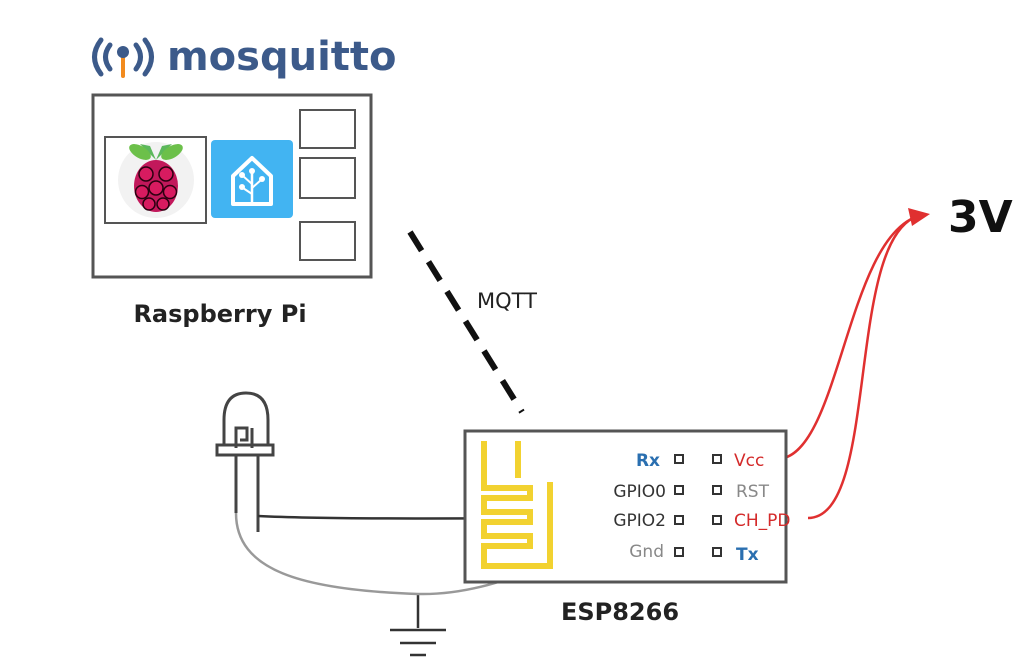  Describe the element at coordinates (123, 57) in the screenshot. I see `broadcast-icon` at that location.